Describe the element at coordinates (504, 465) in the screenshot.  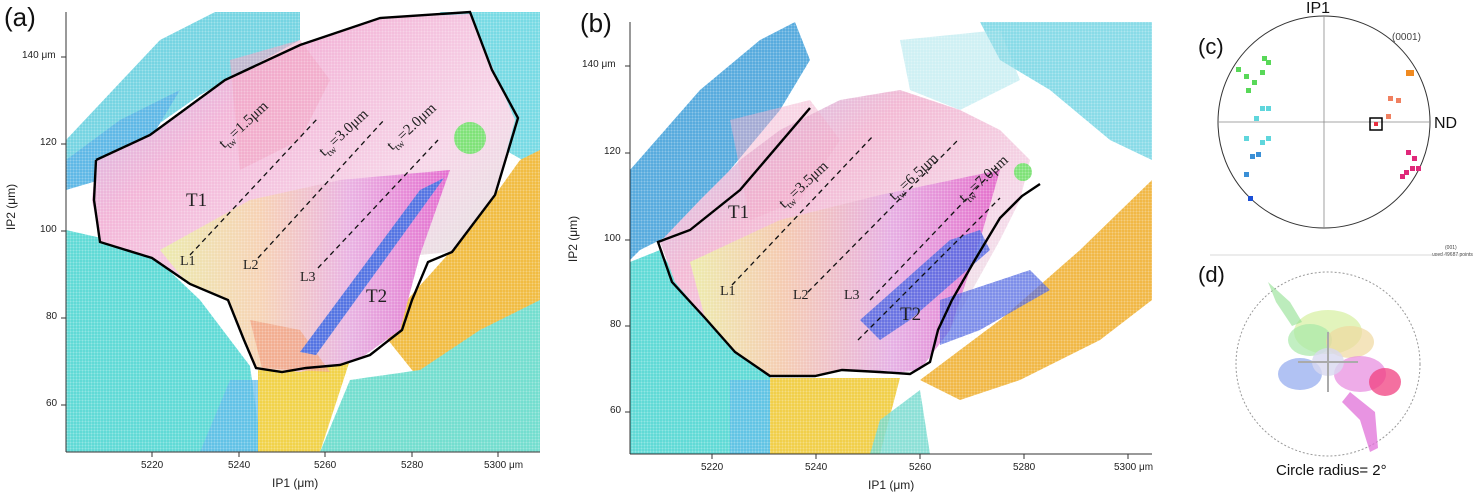
I see `a-x-tick: 5300 μm` at that location.